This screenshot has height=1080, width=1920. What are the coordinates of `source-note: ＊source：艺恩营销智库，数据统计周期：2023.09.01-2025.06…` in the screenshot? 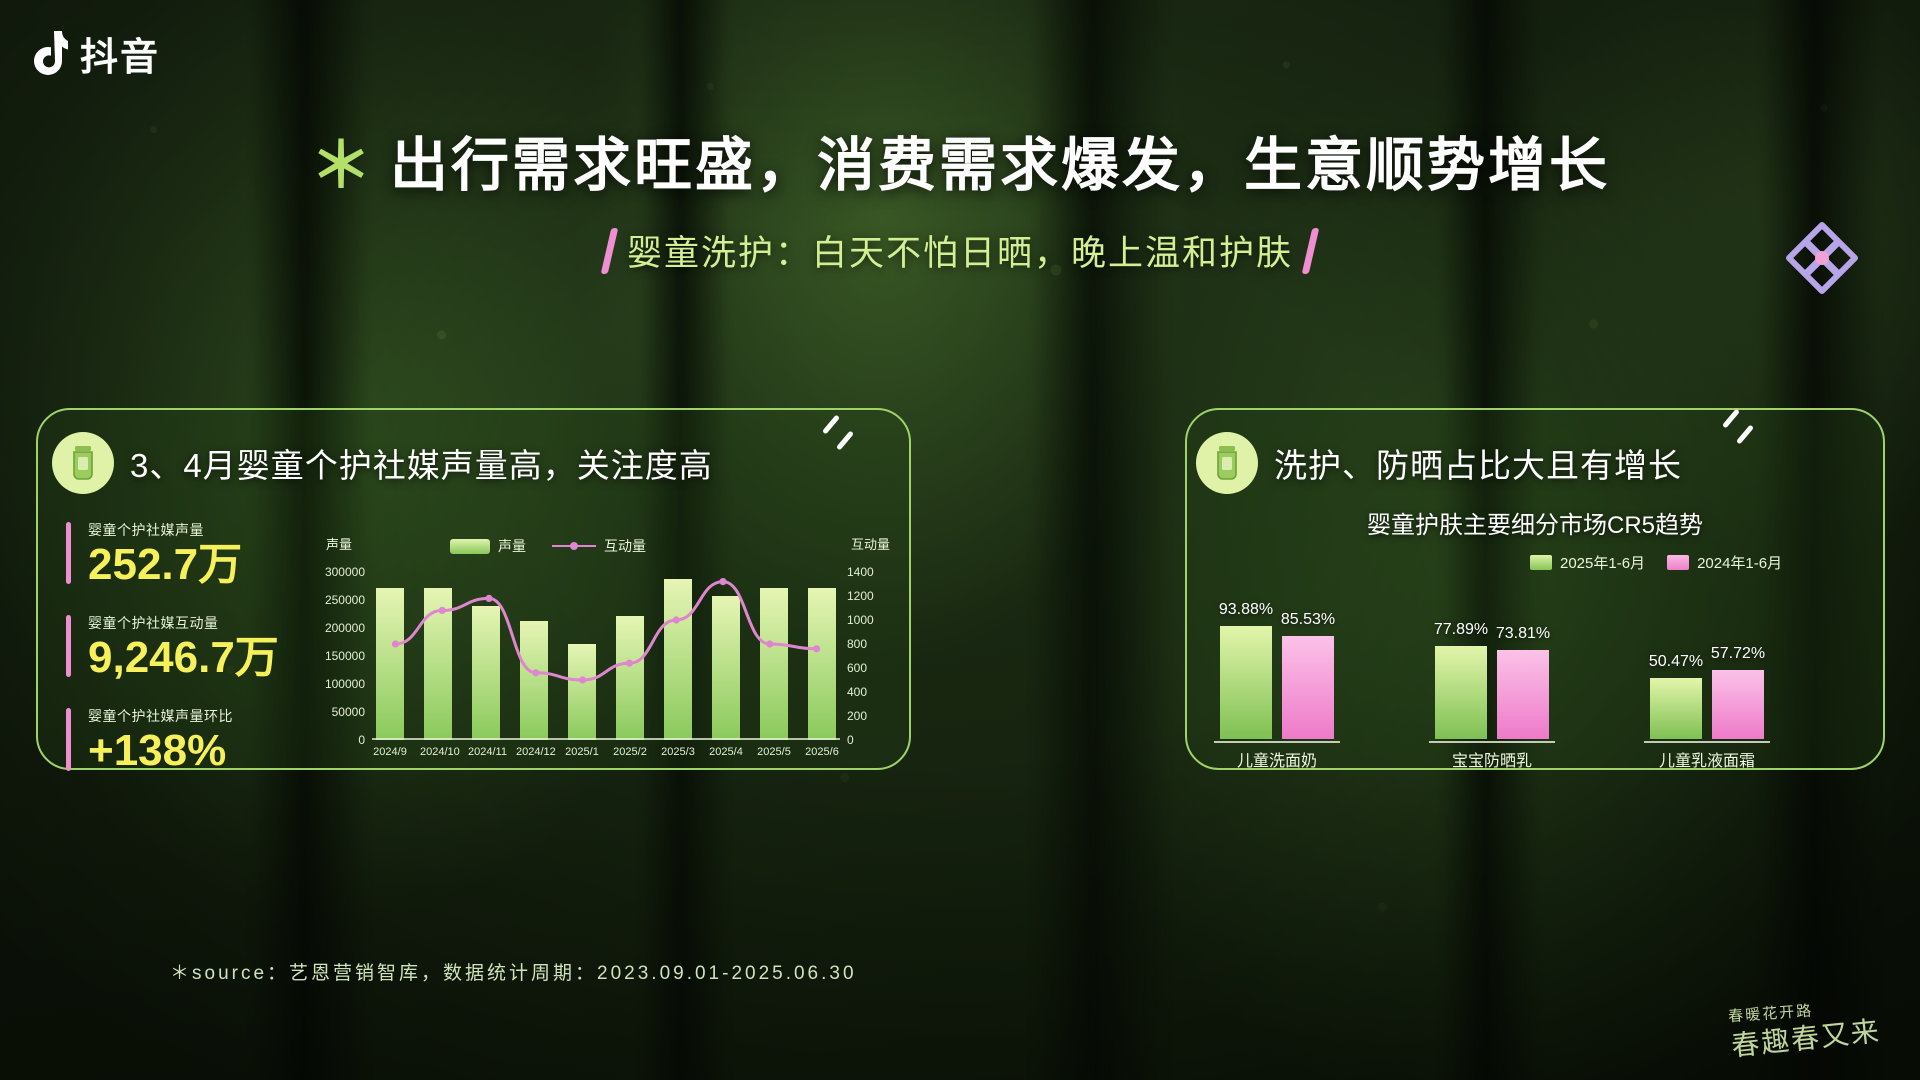 It's located at (513, 973).